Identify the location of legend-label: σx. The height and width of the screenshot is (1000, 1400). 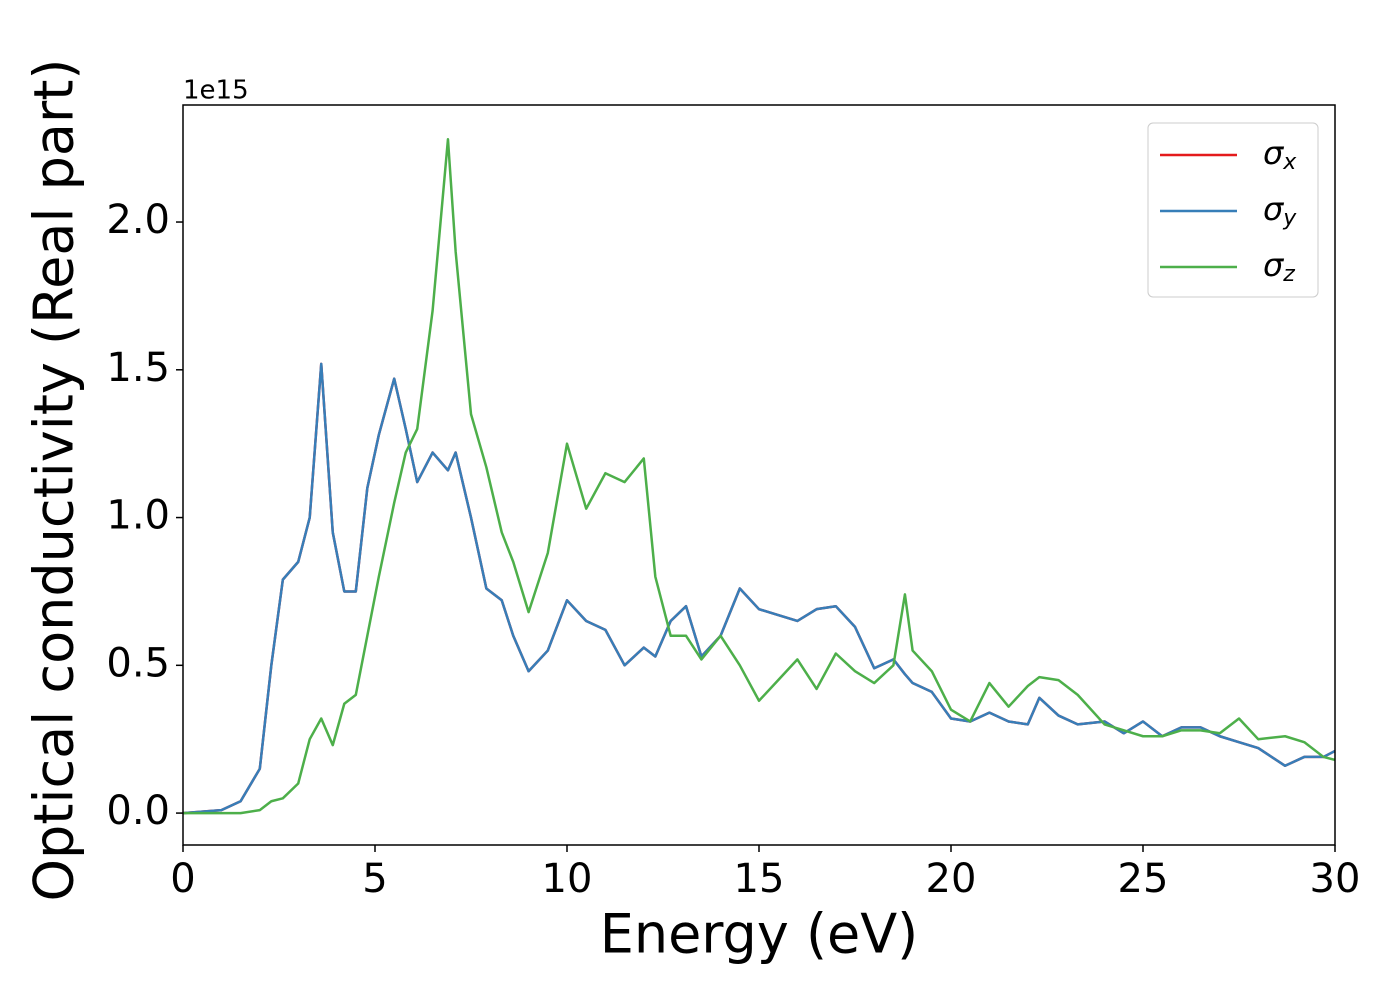
(1280, 154).